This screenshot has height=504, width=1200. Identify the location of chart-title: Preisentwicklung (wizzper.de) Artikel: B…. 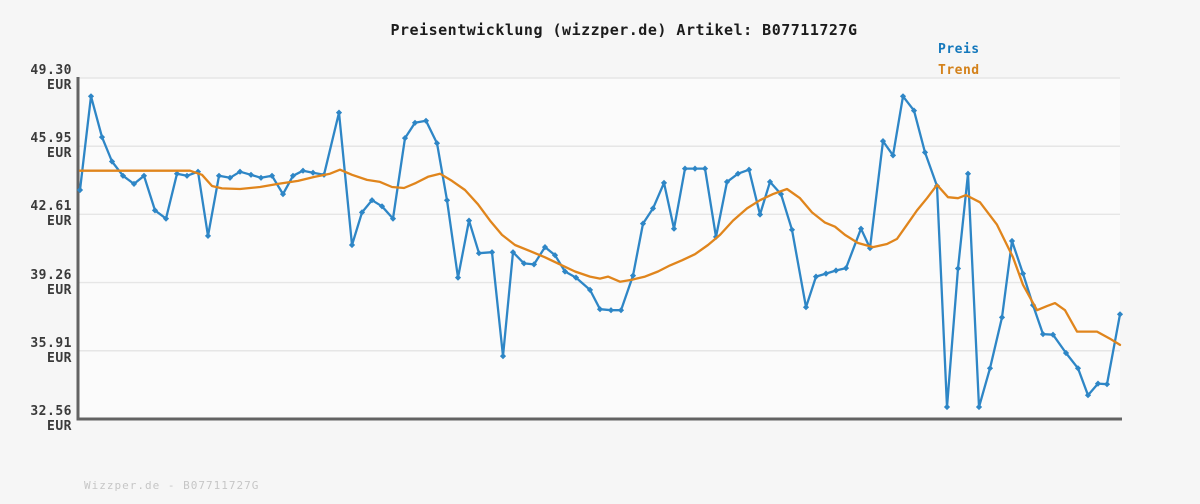
(624, 30).